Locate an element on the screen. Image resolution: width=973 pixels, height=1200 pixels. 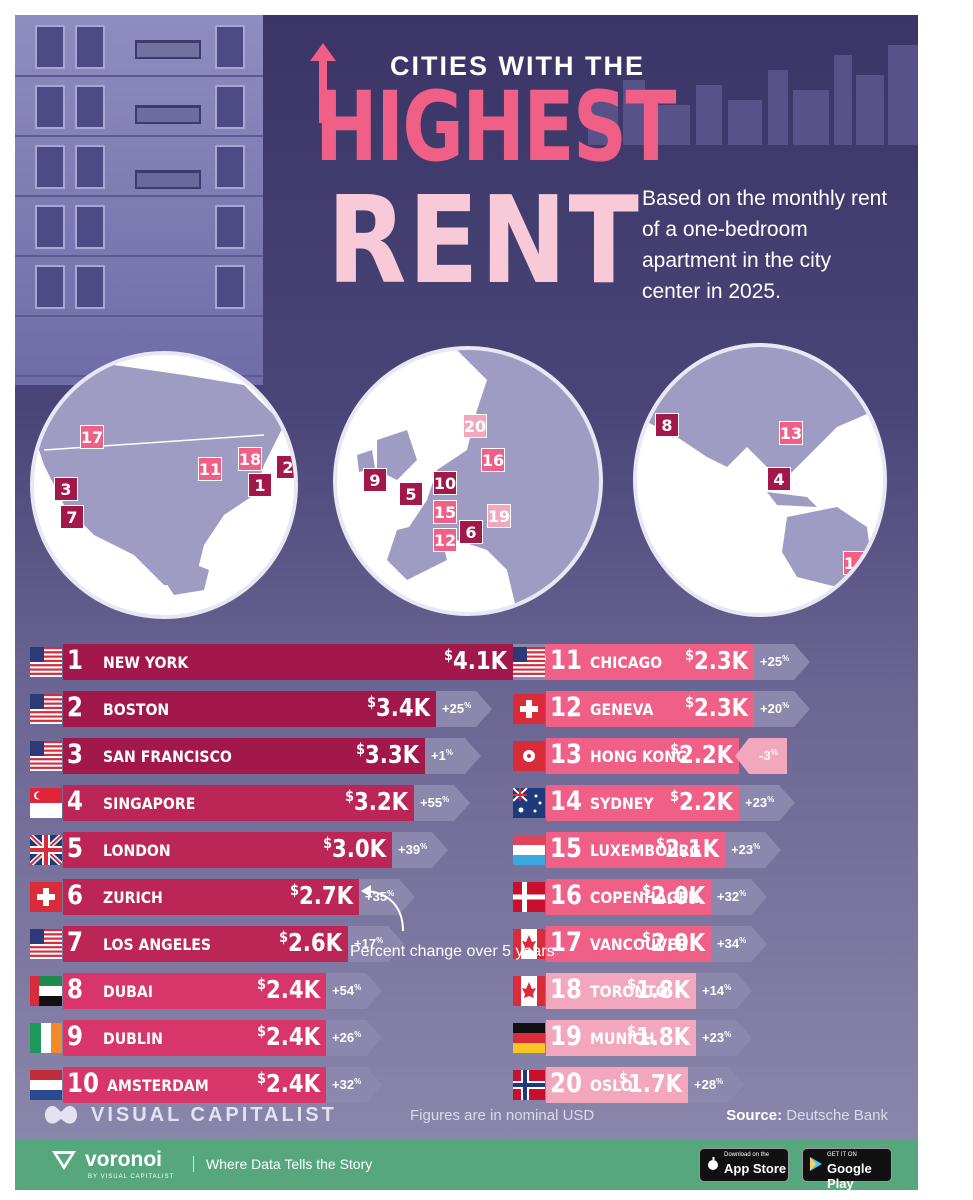
bar-row: 11 CHICAGO $2.3K +25% is located at coordinates (715, 662).